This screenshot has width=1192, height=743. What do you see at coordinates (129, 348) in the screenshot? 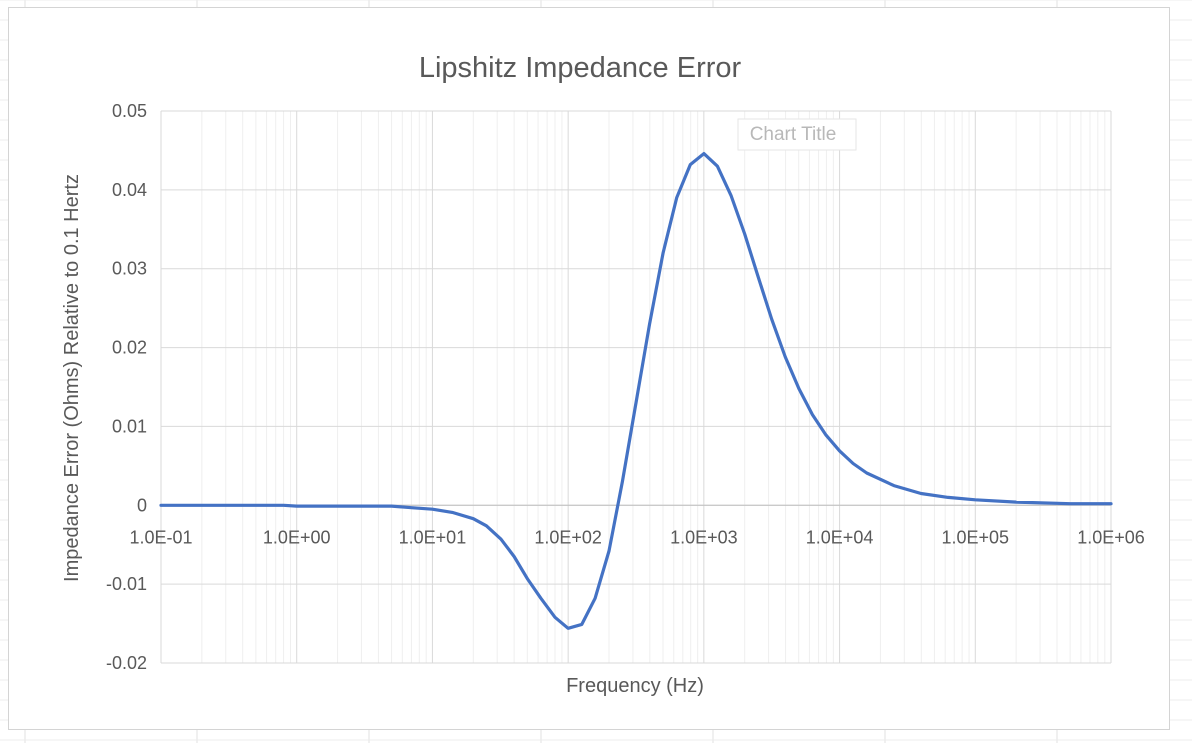
I see `y-tick-label: 0.02` at bounding box center [129, 348].